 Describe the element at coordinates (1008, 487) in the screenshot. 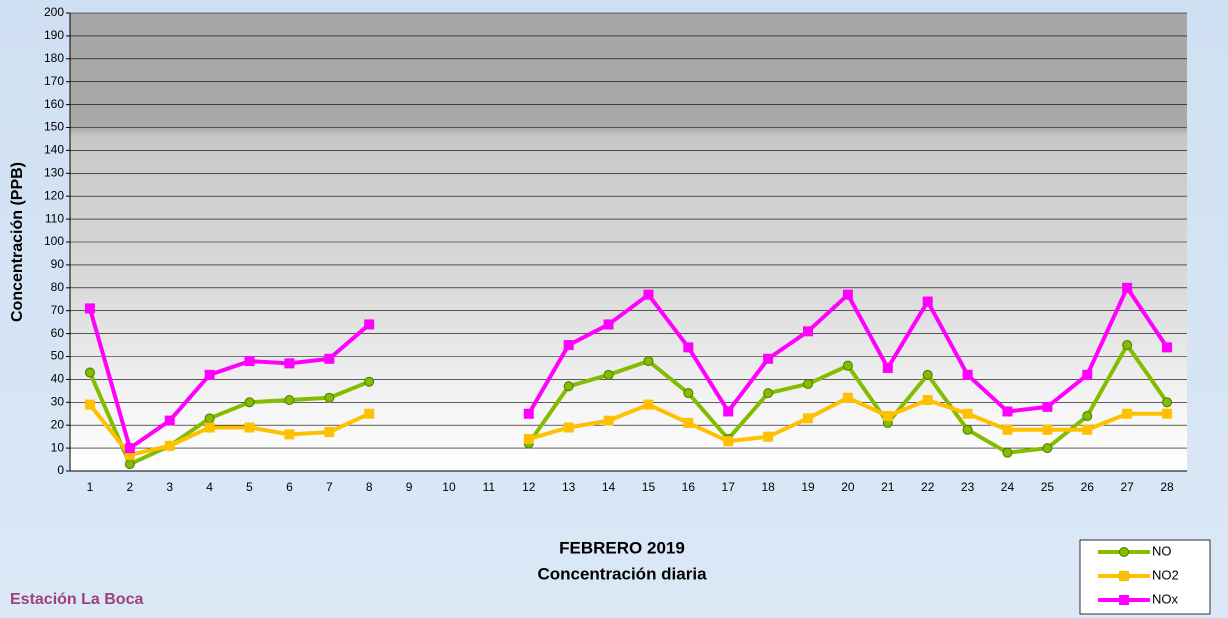

I see `x-tick-label: 24` at that location.